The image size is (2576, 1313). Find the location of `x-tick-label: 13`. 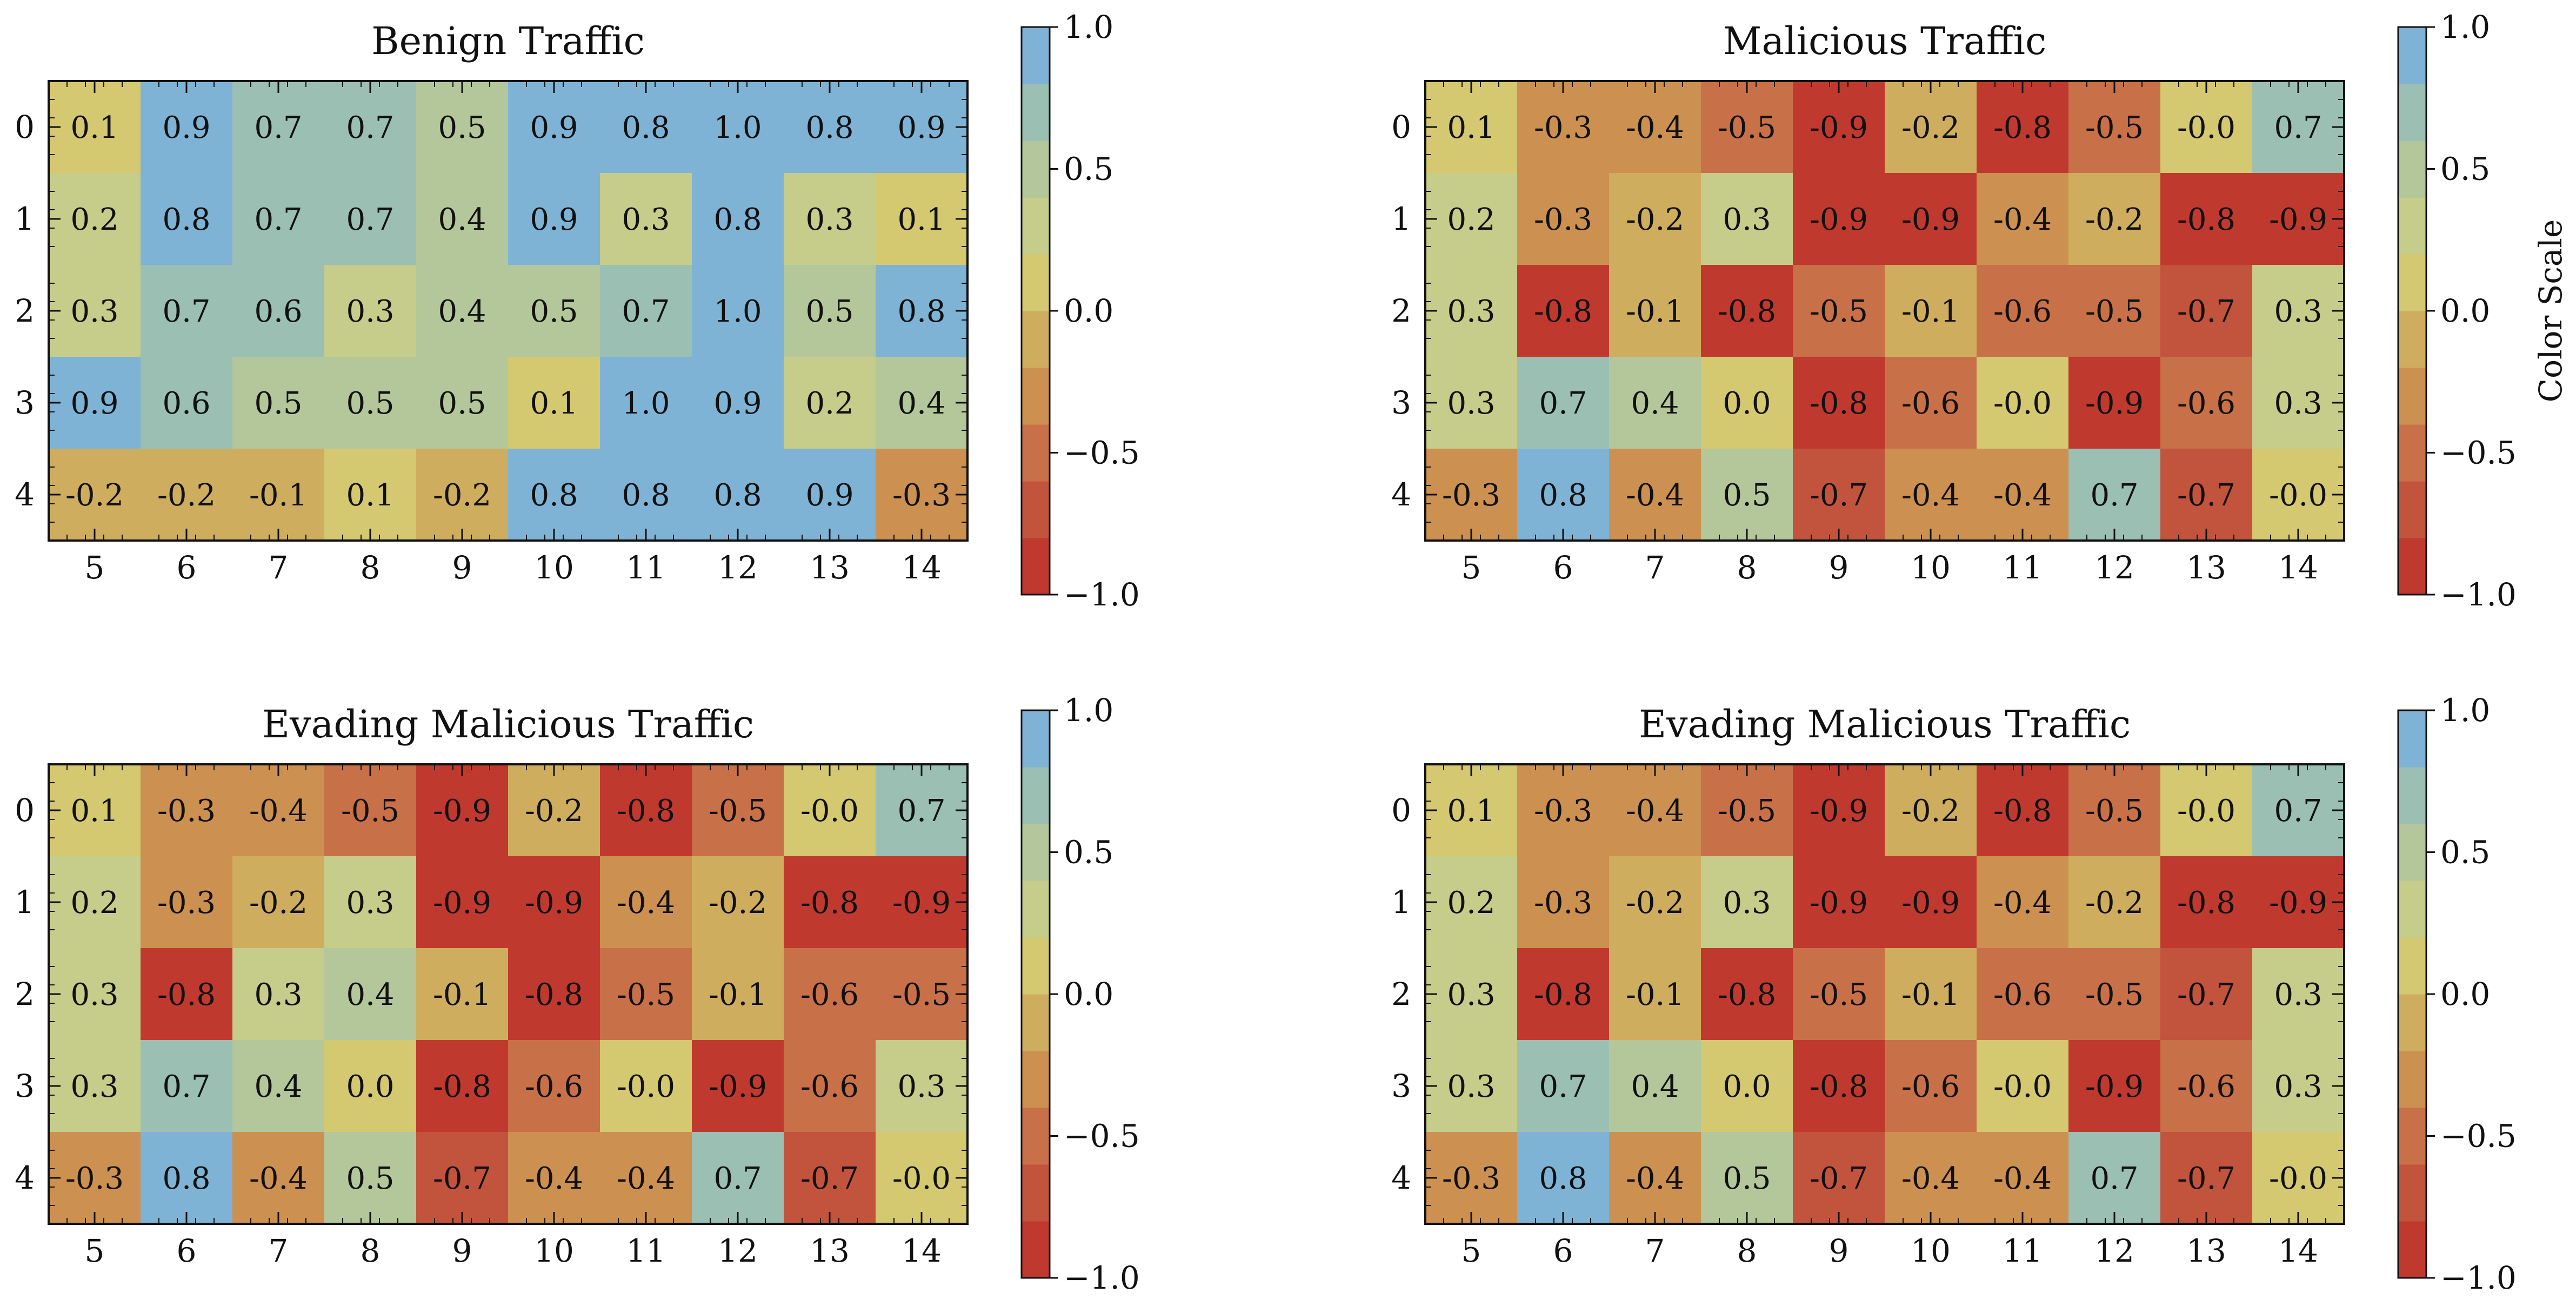

x-tick-label: 13 is located at coordinates (2206, 1251).